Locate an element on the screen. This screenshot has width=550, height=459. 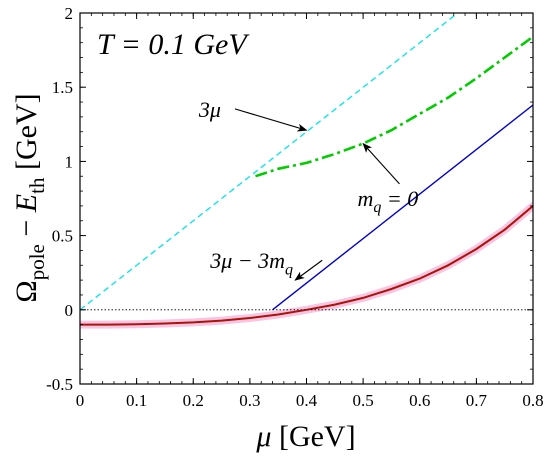
y-axis-label: Ωpole − Eth [GeV] is located at coordinates (29, 197).